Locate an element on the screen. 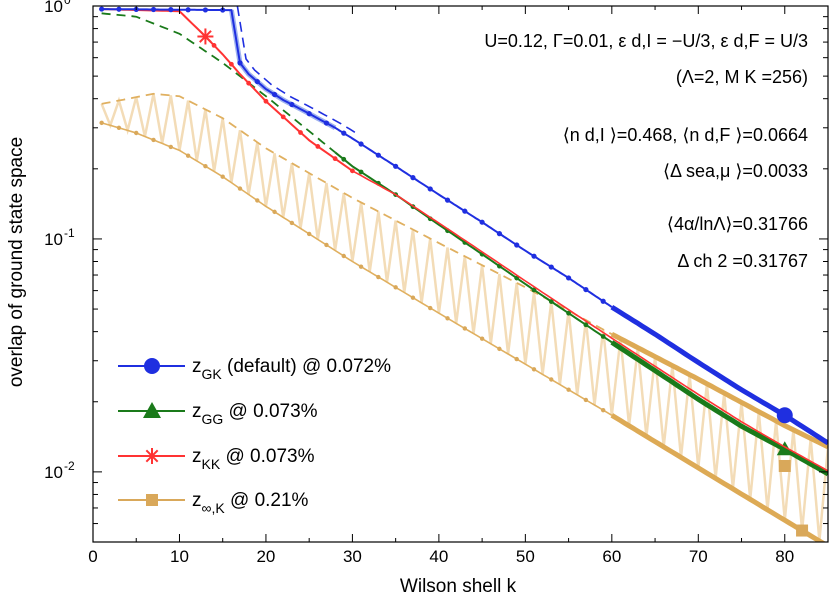  y-tick-exponent: -1 is located at coordinates (69, 233).